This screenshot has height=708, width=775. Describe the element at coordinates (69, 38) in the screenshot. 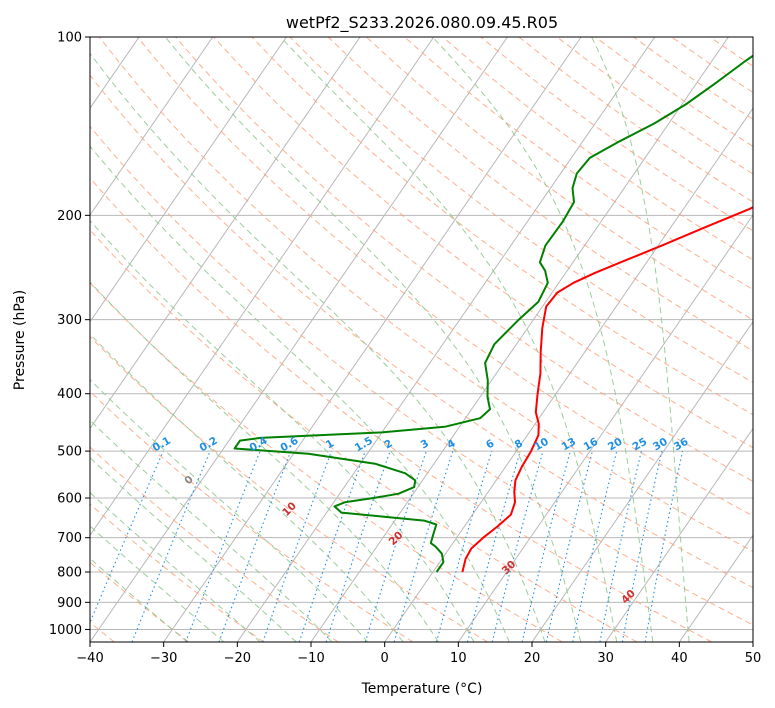

I see `y-tick-label: 100` at that location.